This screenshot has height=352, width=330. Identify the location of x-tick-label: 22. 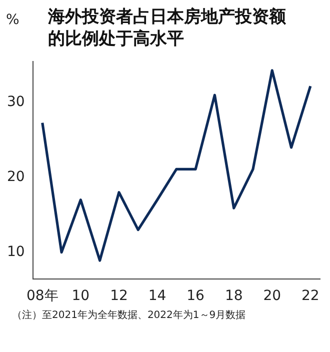
(311, 296).